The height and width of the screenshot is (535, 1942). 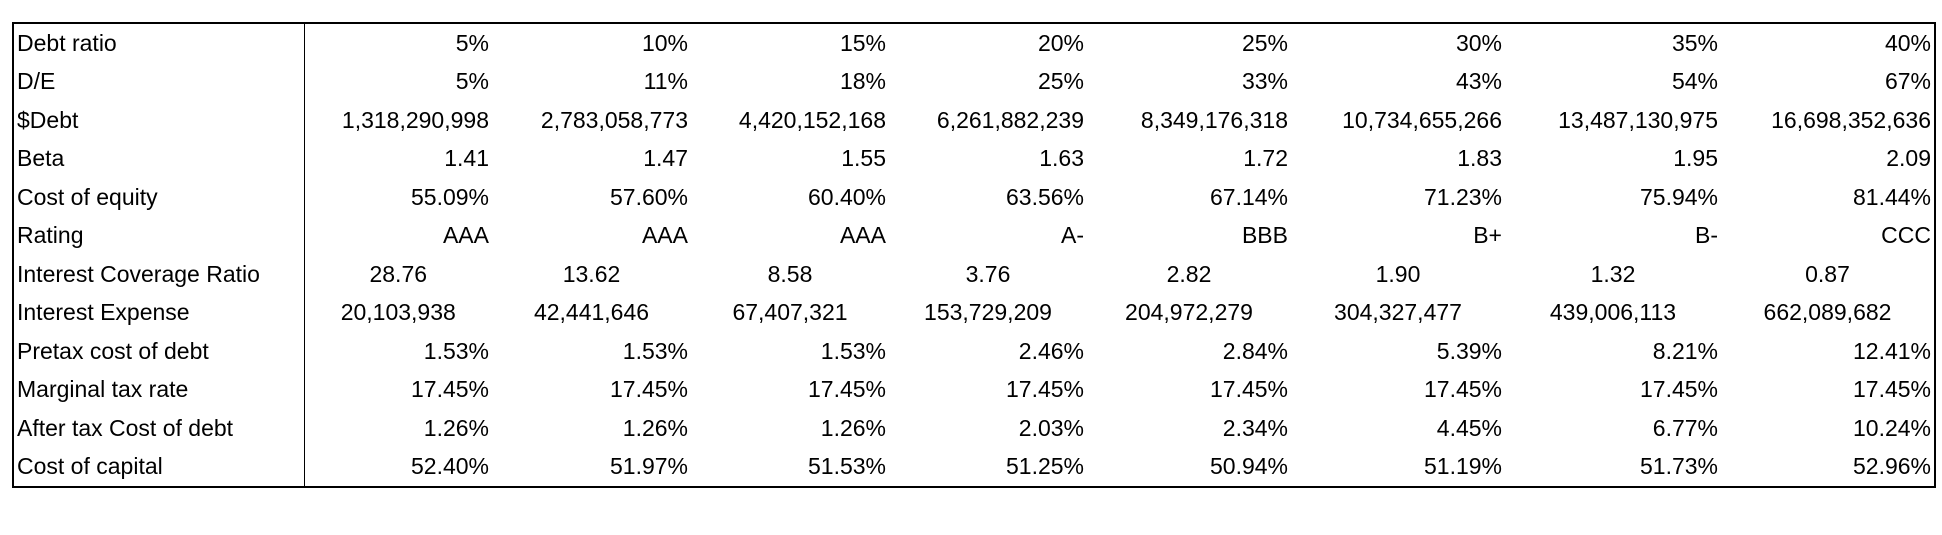 I want to click on cell: 8.58, so click(x=790, y=273).